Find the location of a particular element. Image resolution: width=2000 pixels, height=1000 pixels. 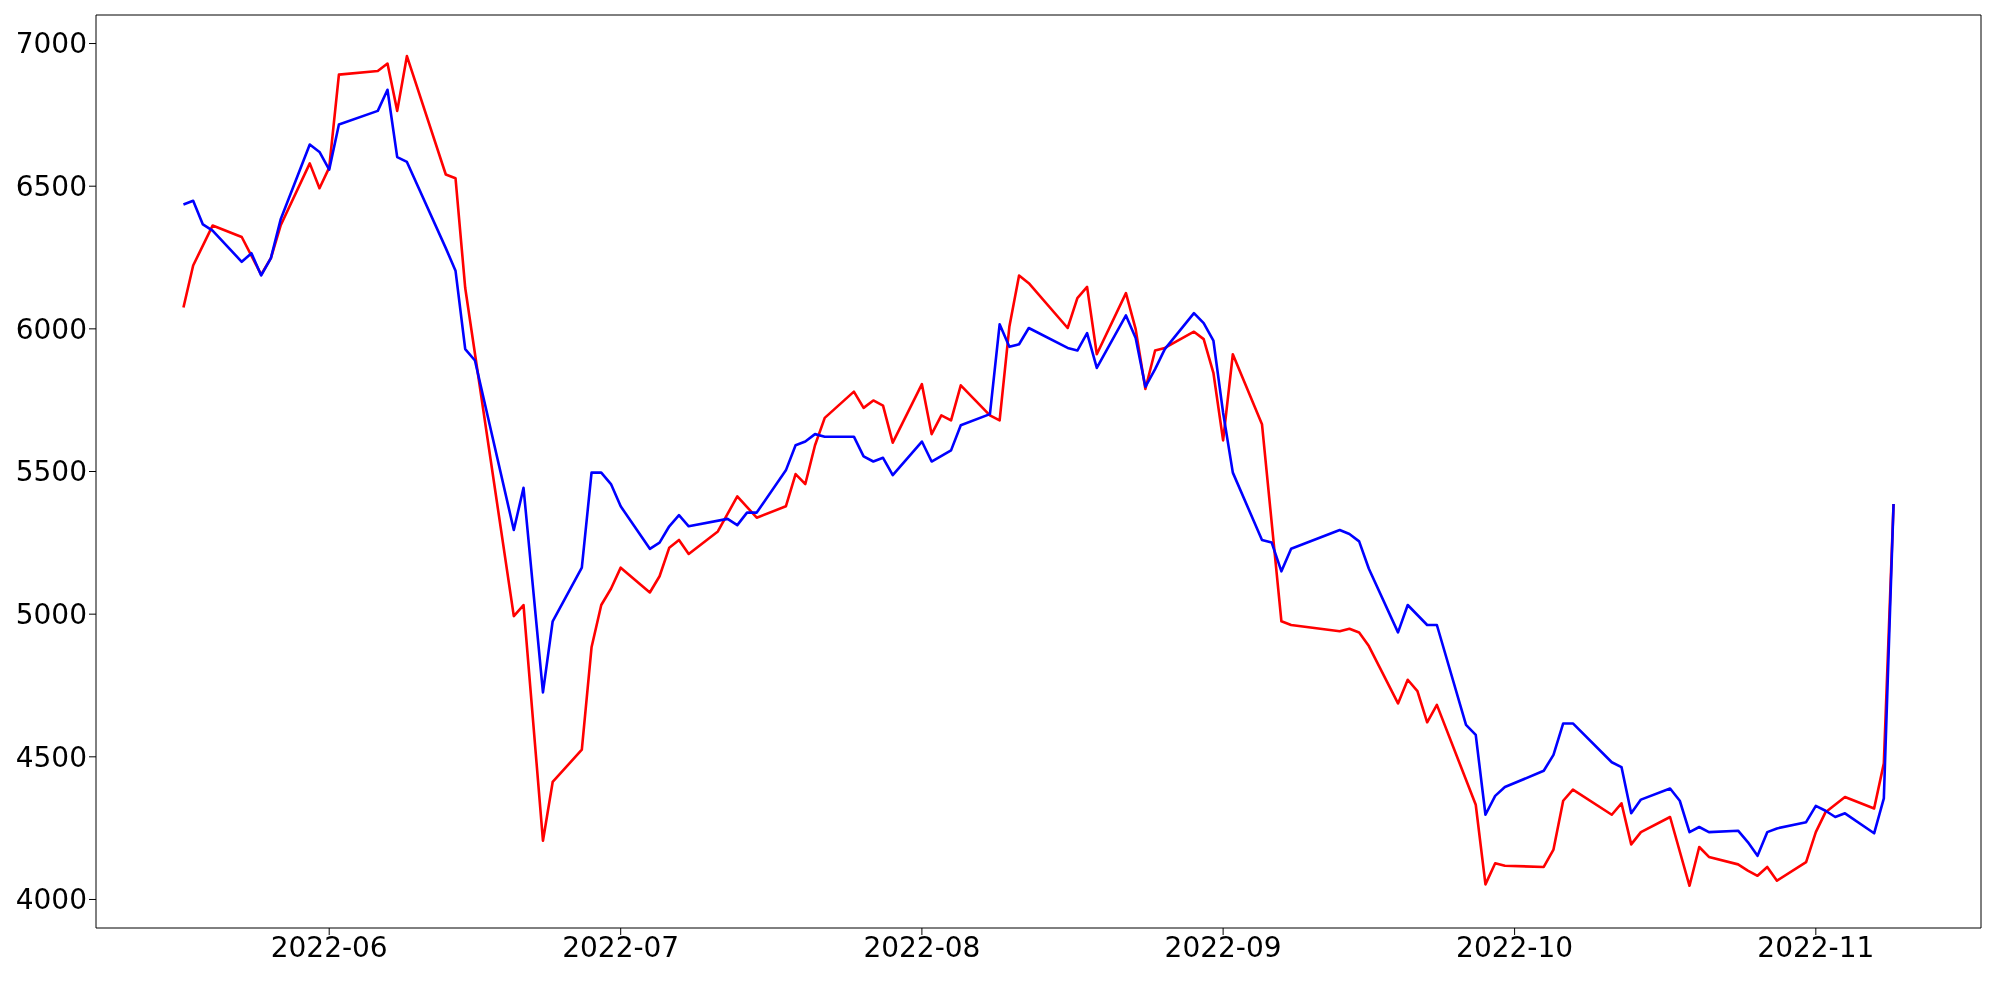

x-tick-label: 2022-08 is located at coordinates (922, 947).